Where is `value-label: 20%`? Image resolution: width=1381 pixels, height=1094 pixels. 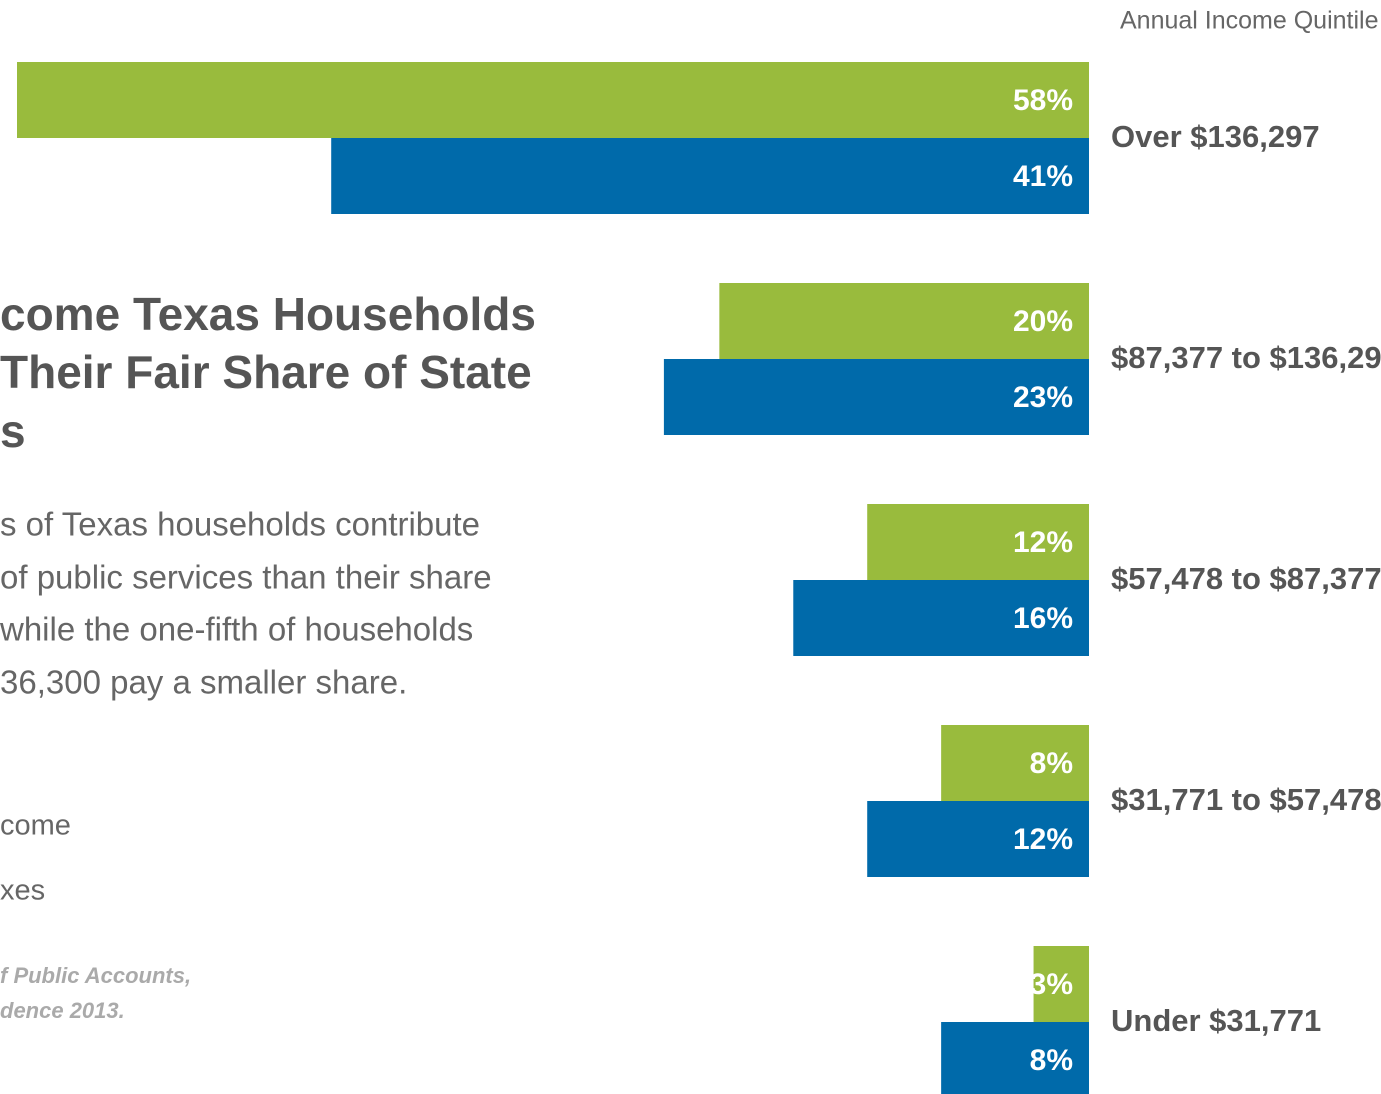
value-label: 20% is located at coordinates (1043, 321).